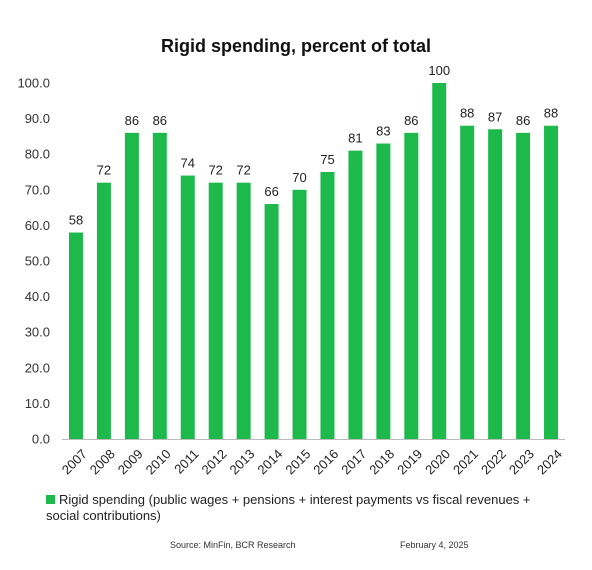 This screenshot has width=592, height=570. I want to click on bar-2022, so click(495, 284).